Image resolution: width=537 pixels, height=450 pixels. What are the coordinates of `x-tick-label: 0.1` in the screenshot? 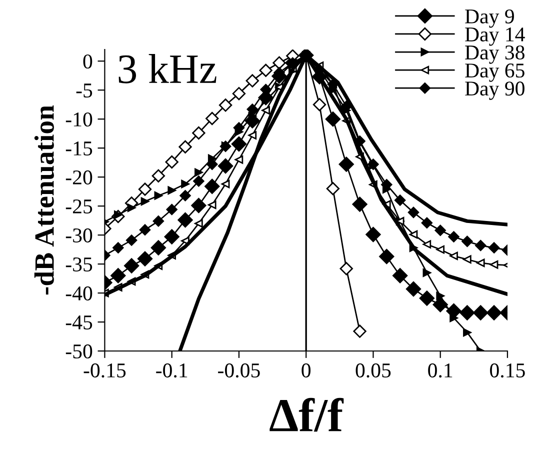 It's located at (440, 370).